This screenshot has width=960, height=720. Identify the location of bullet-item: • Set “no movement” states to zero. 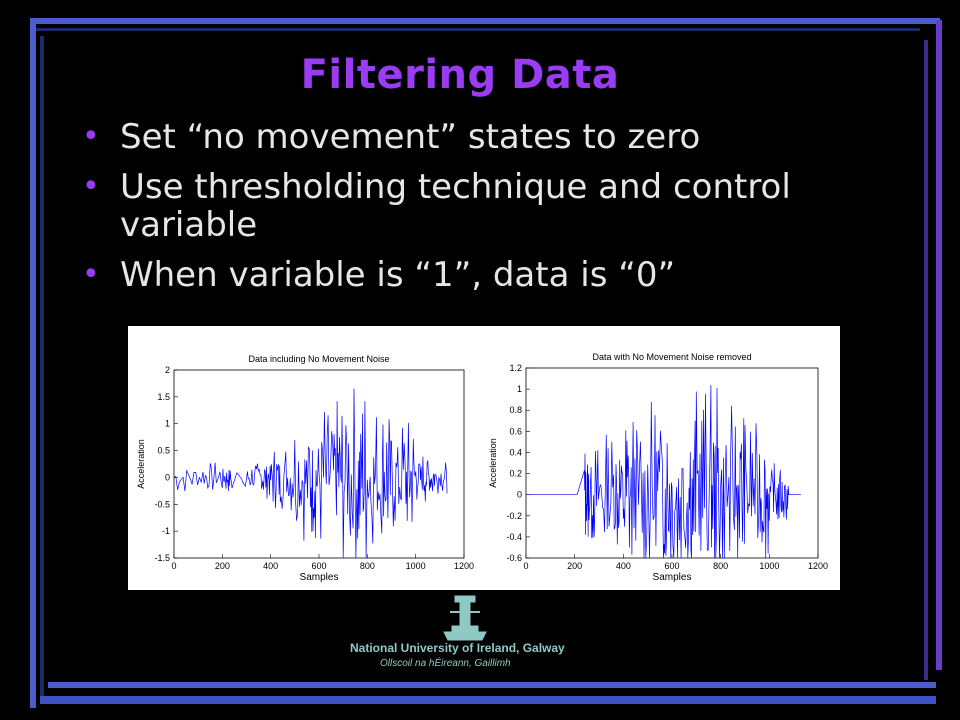
(492, 137).